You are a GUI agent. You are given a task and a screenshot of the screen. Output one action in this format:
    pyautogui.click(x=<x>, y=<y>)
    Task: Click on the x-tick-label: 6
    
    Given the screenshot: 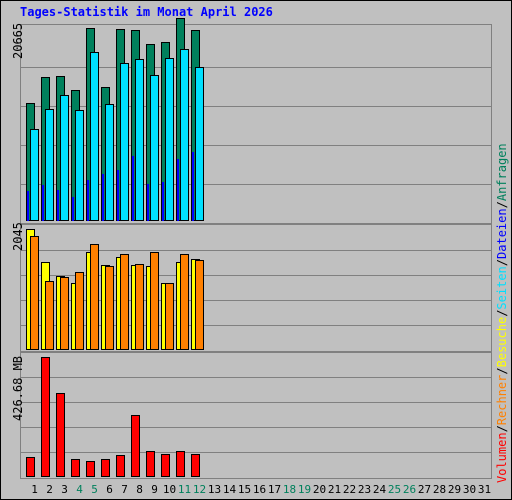 What is the action you would take?
    pyautogui.click(x=109, y=489)
    